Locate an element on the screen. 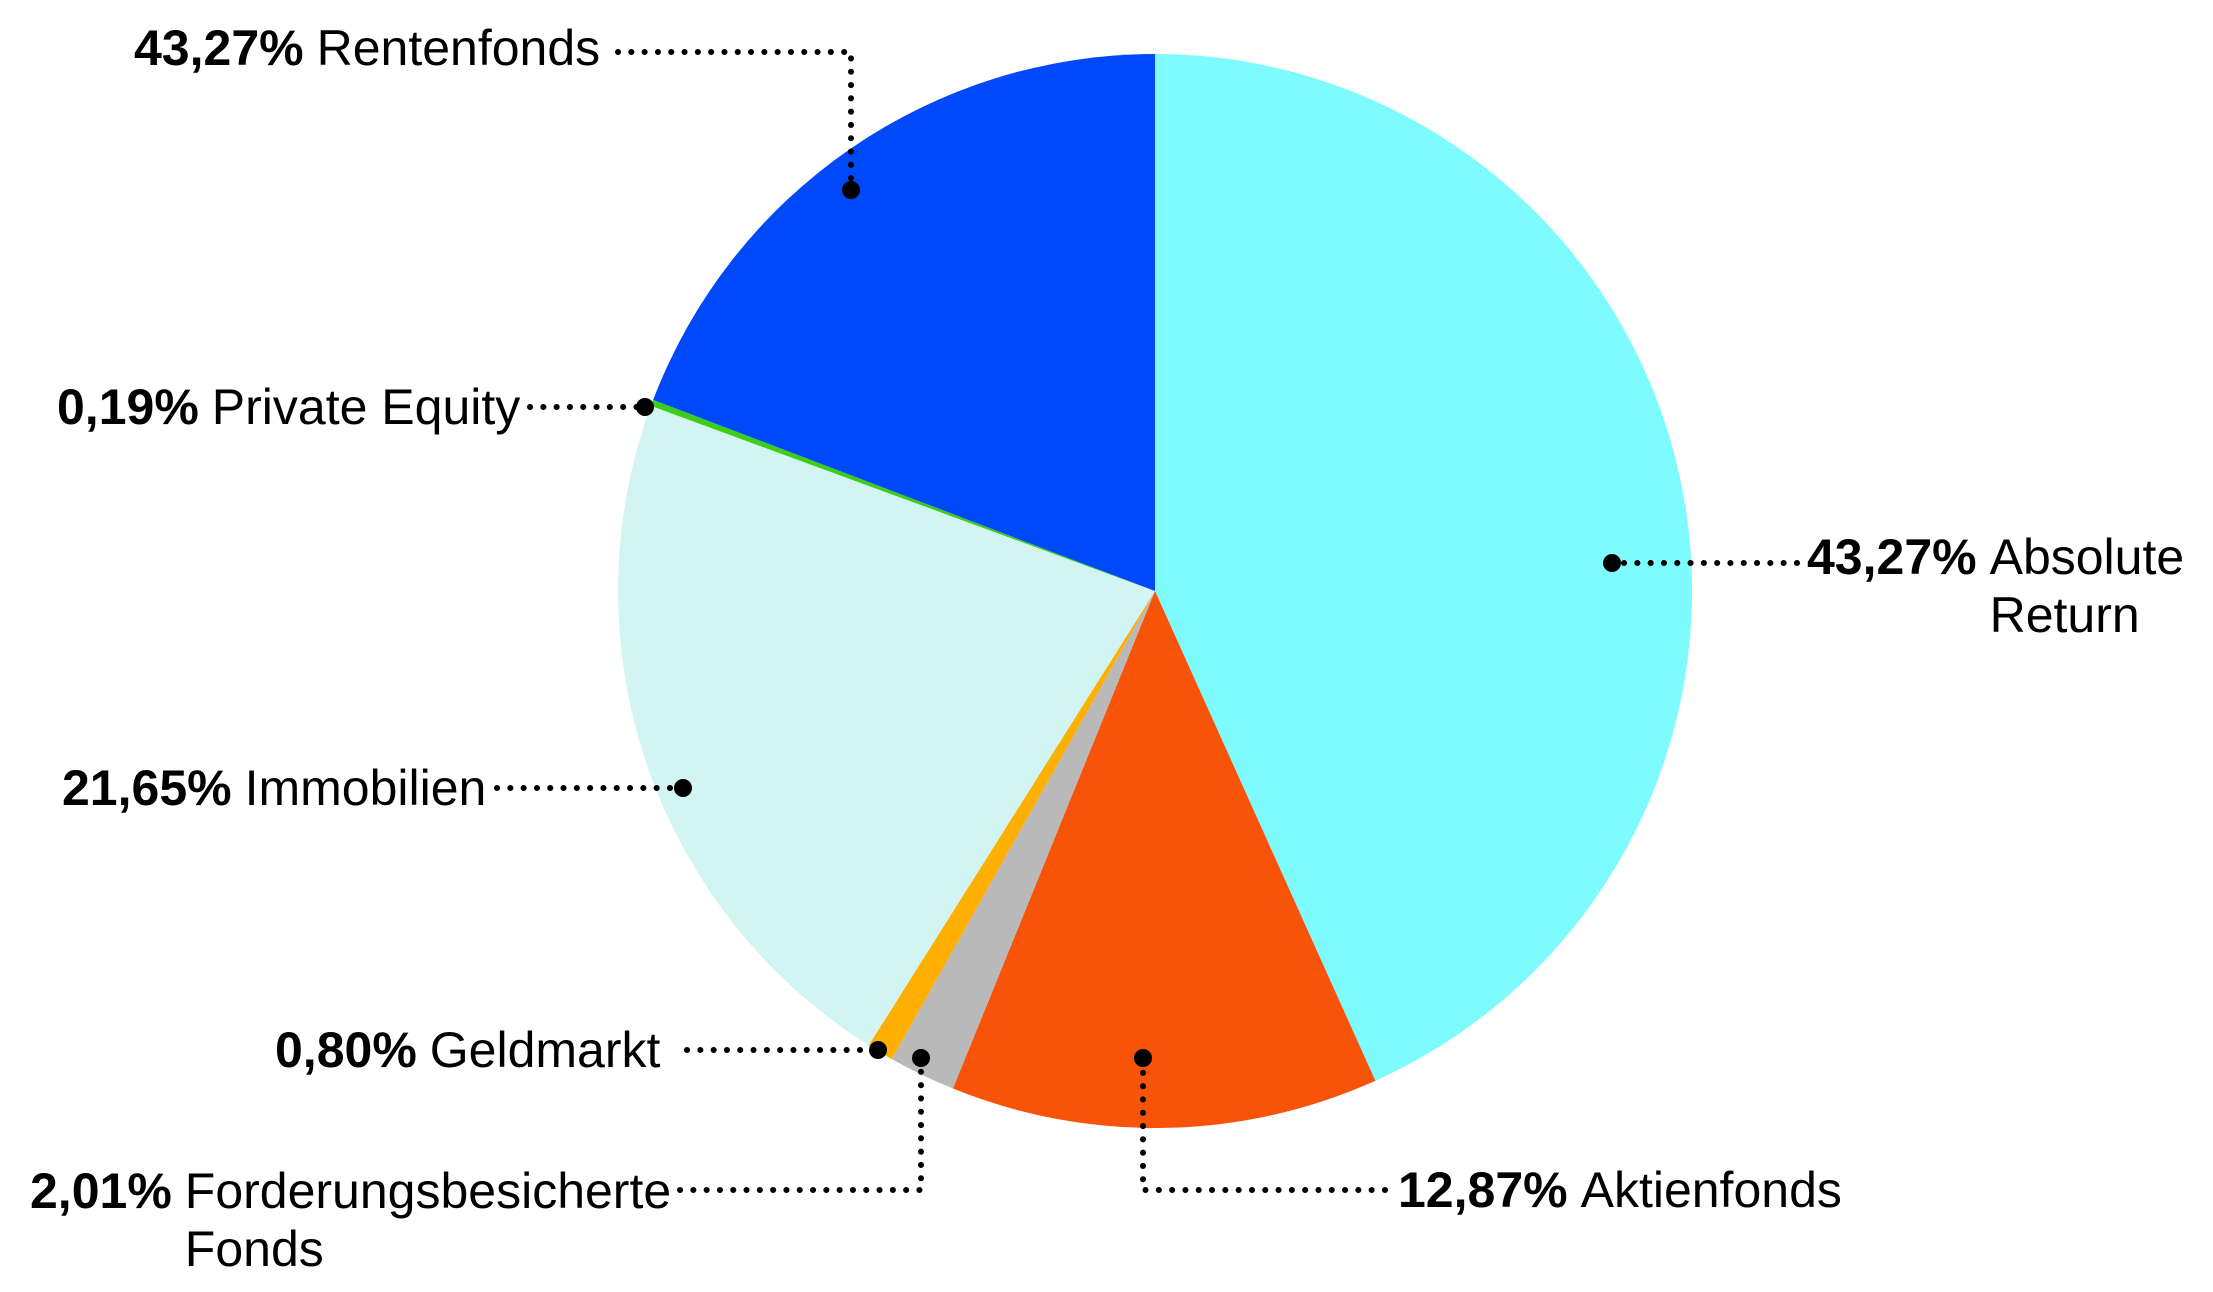  label-geldmarkt-percent: 0,80% is located at coordinates (346, 1050).